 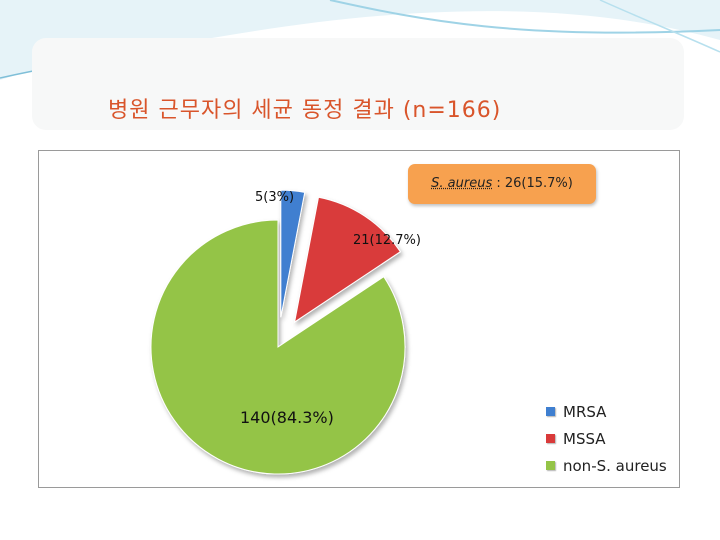 I want to click on pie-slice-mrsa, so click(x=293, y=253).